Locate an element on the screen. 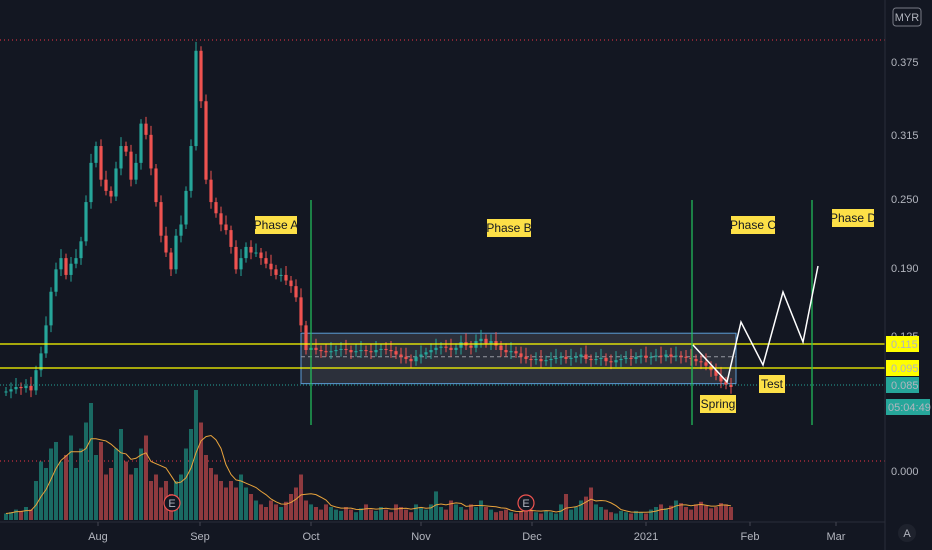 The height and width of the screenshot is (550, 932). time-tick-label: 2021 is located at coordinates (646, 537).